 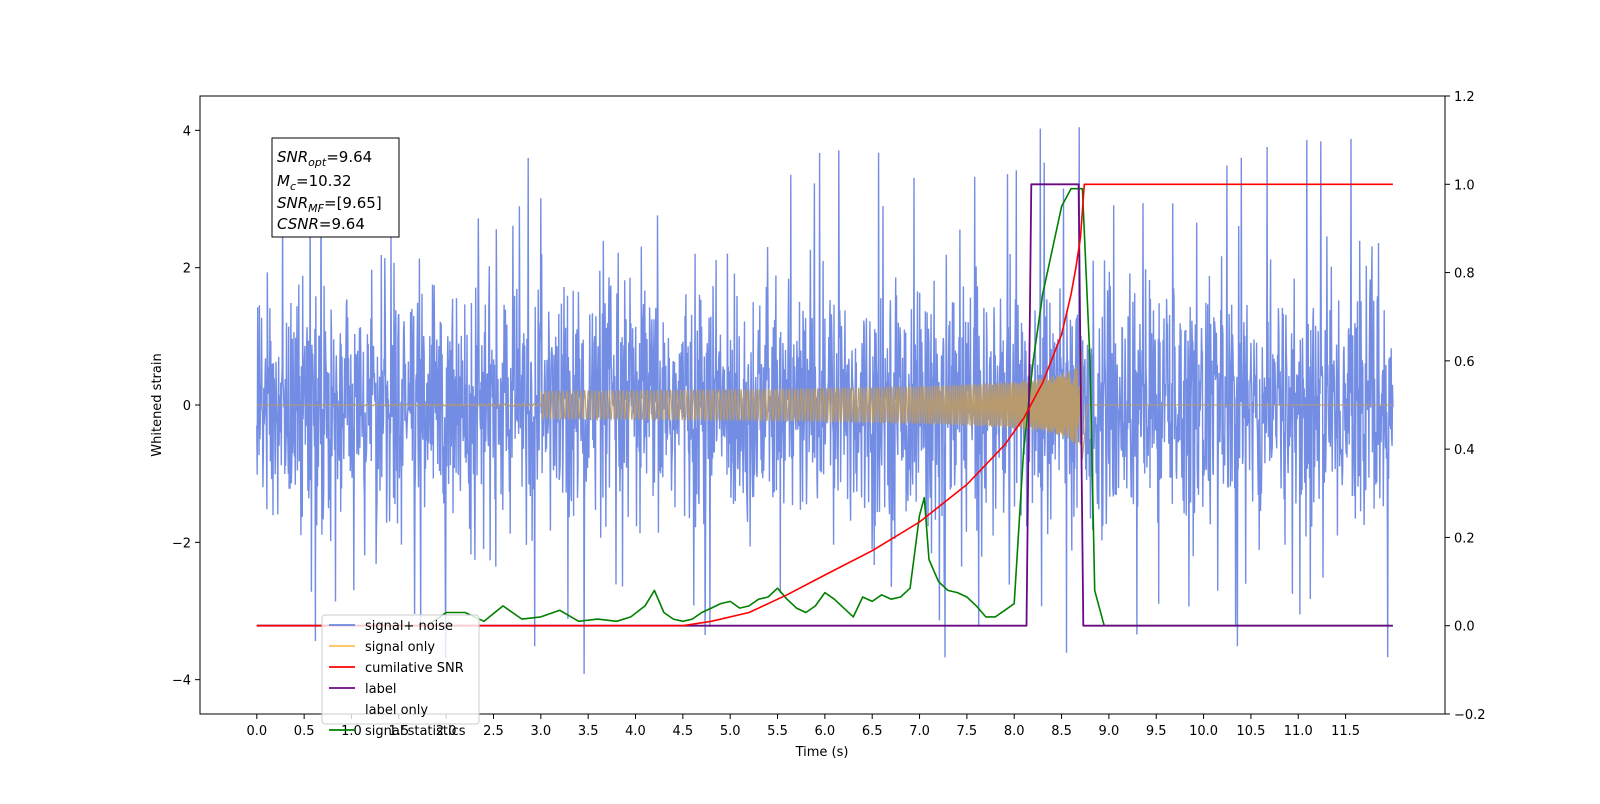 I want to click on series-signal-only, so click(x=824, y=405).